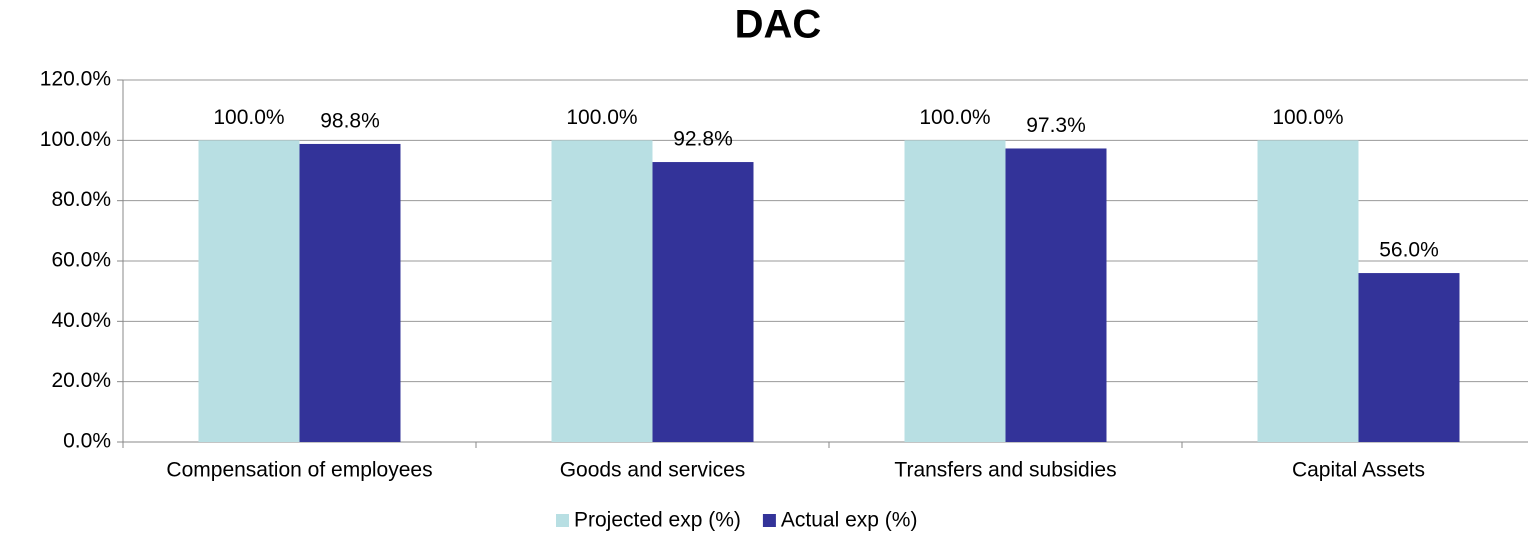 This screenshot has height=534, width=1528. Describe the element at coordinates (1056, 125) in the screenshot. I see `value-label: 97.3%` at that location.